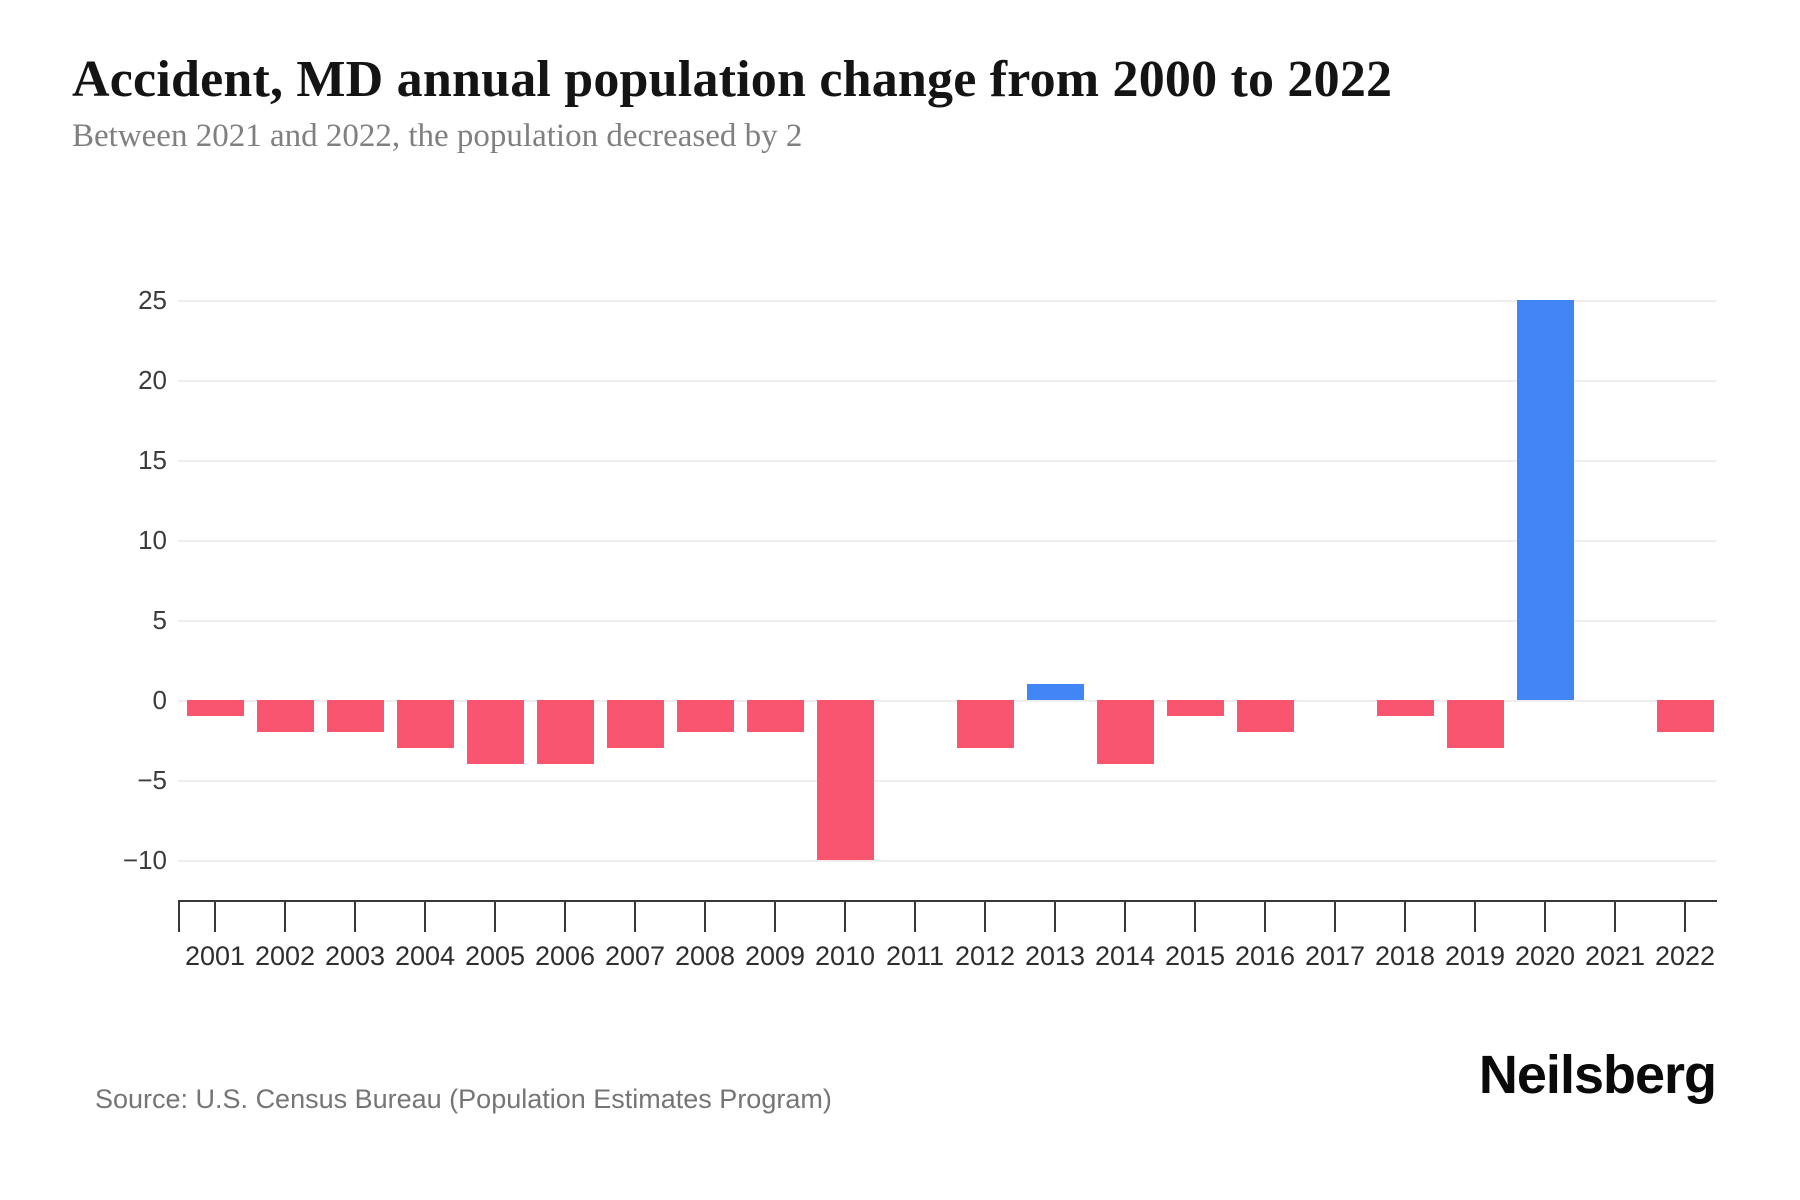 Image resolution: width=1800 pixels, height=1200 pixels. I want to click on bar-2009, so click(775, 716).